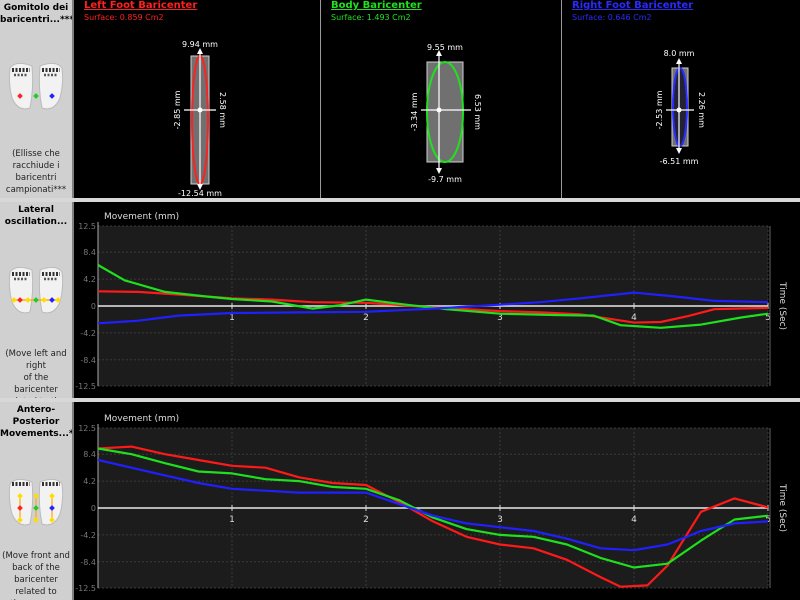 The height and width of the screenshot is (600, 800). Describe the element at coordinates (376, 5) in the screenshot. I see `body-title: Body Baricenter` at that location.